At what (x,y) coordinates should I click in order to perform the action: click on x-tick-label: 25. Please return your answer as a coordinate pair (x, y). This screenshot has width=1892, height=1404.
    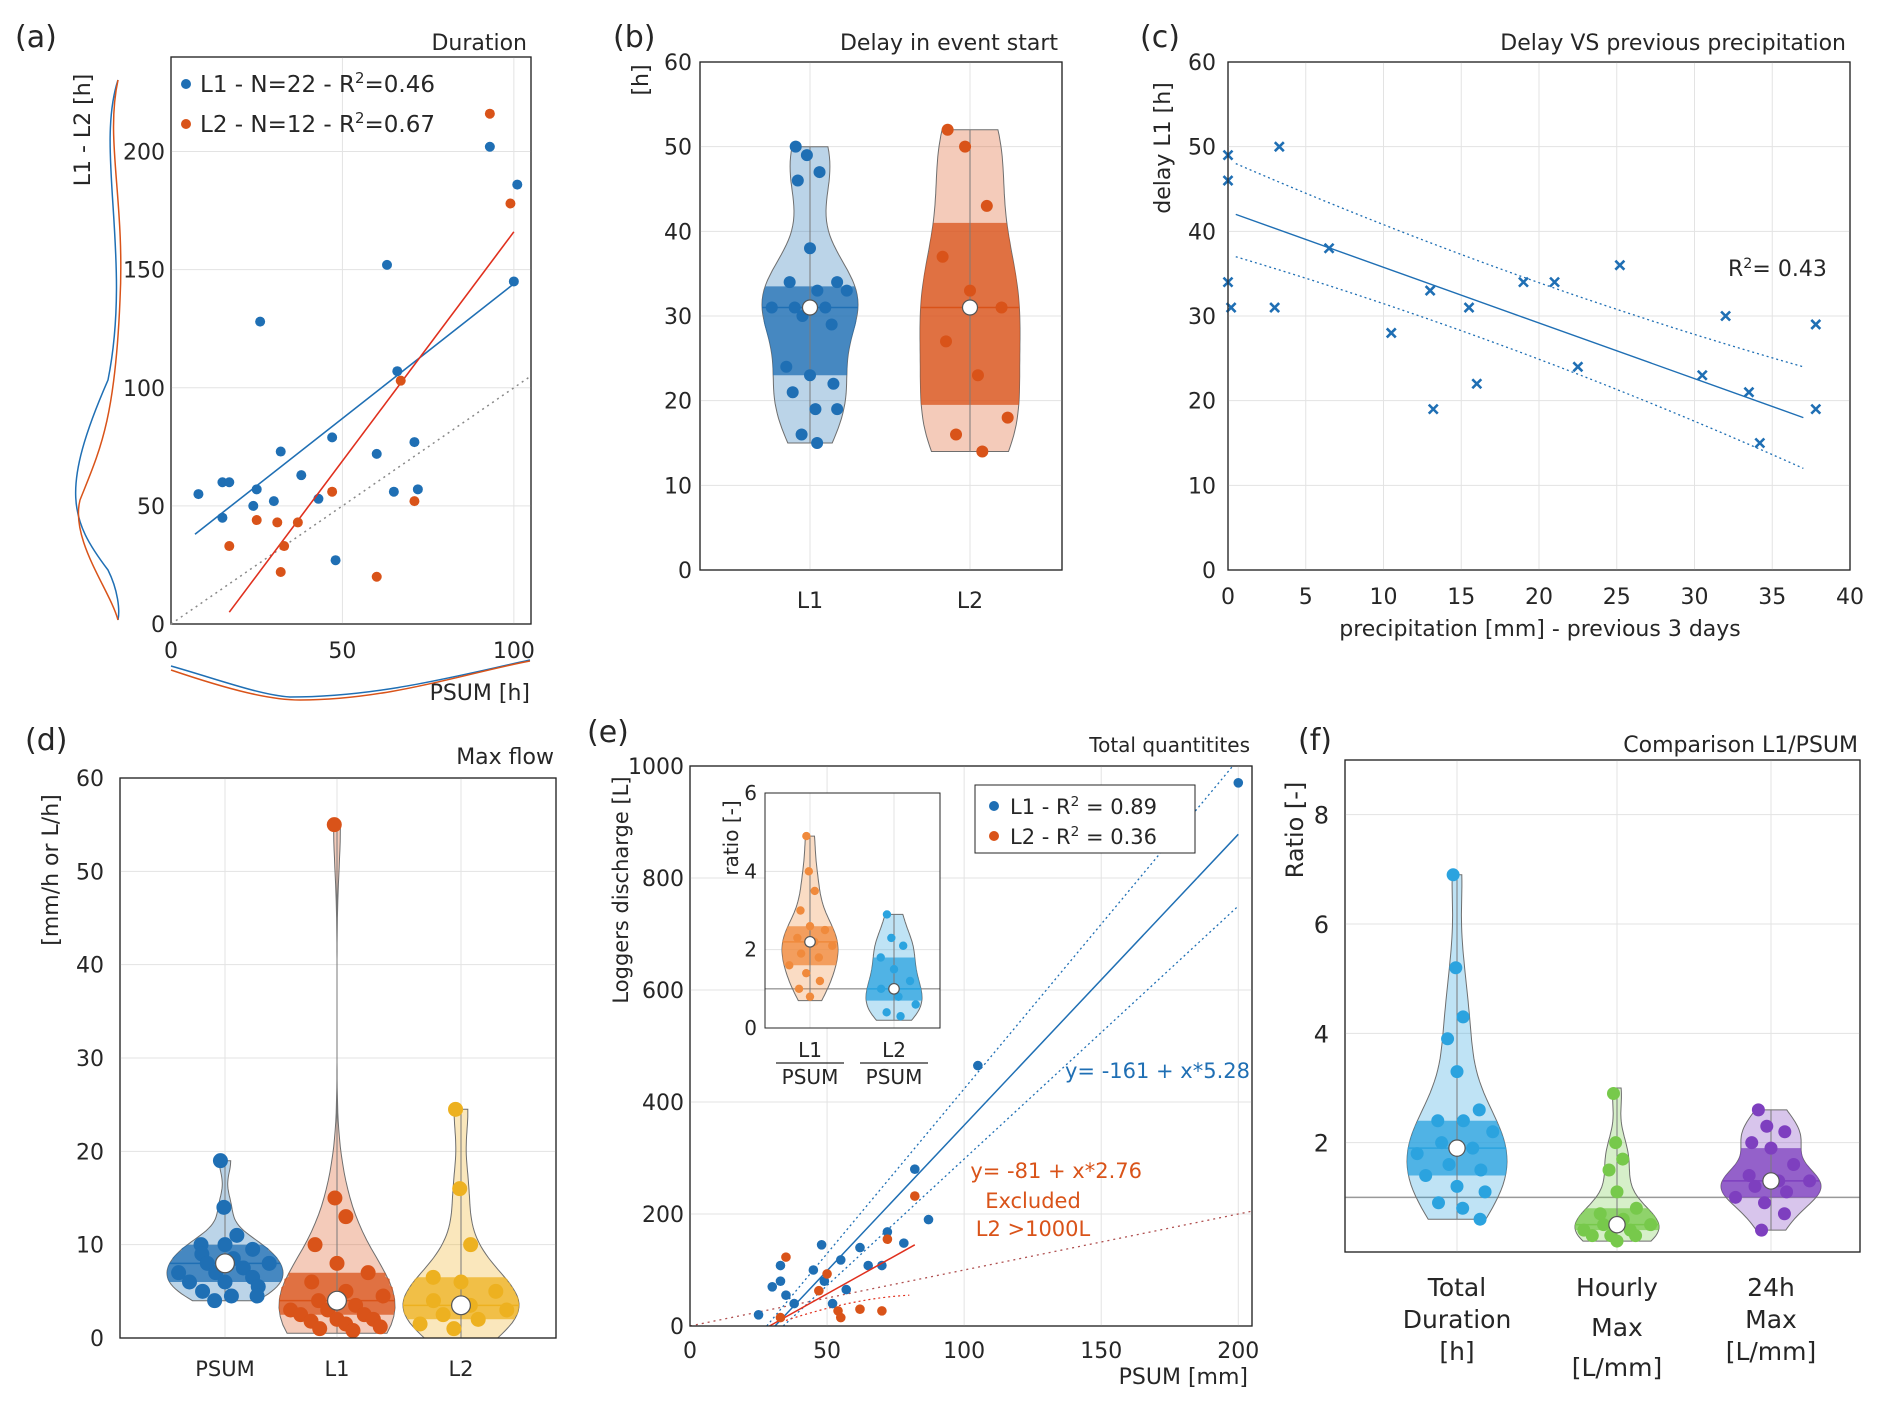
    Looking at the image, I should click on (1617, 597).